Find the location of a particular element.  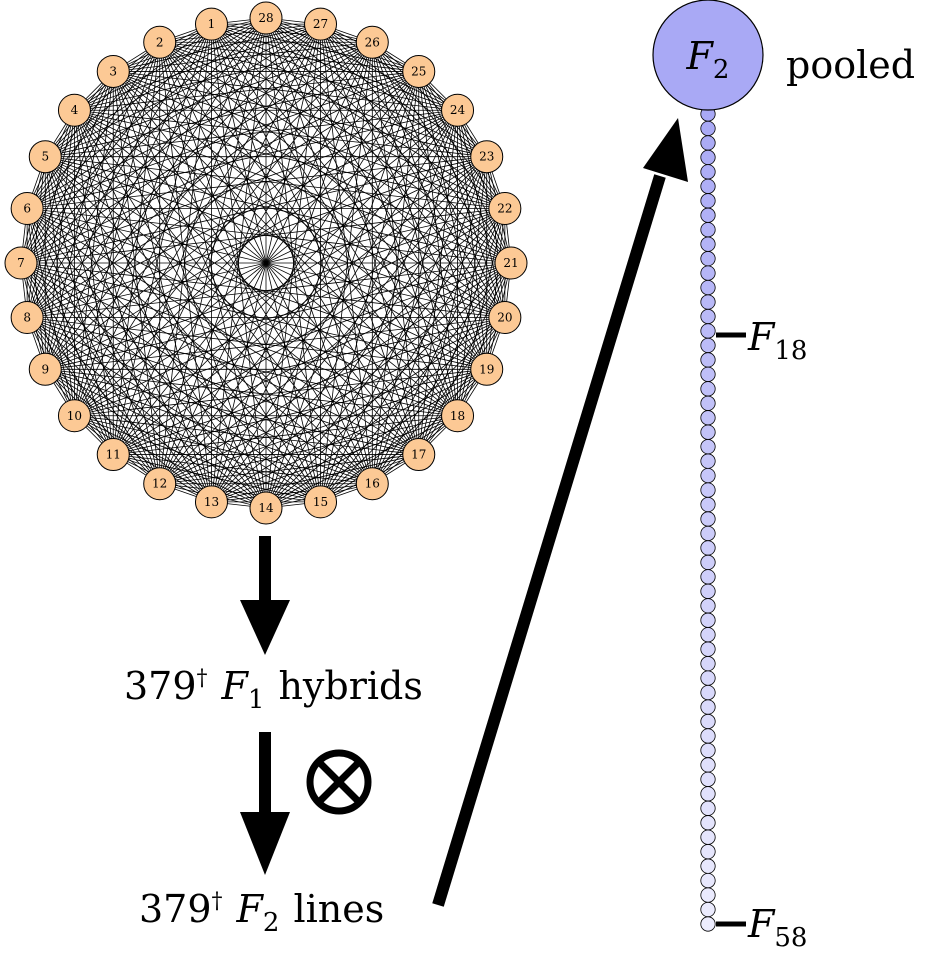

svg-text: F18 is located at coordinates (777, 340).